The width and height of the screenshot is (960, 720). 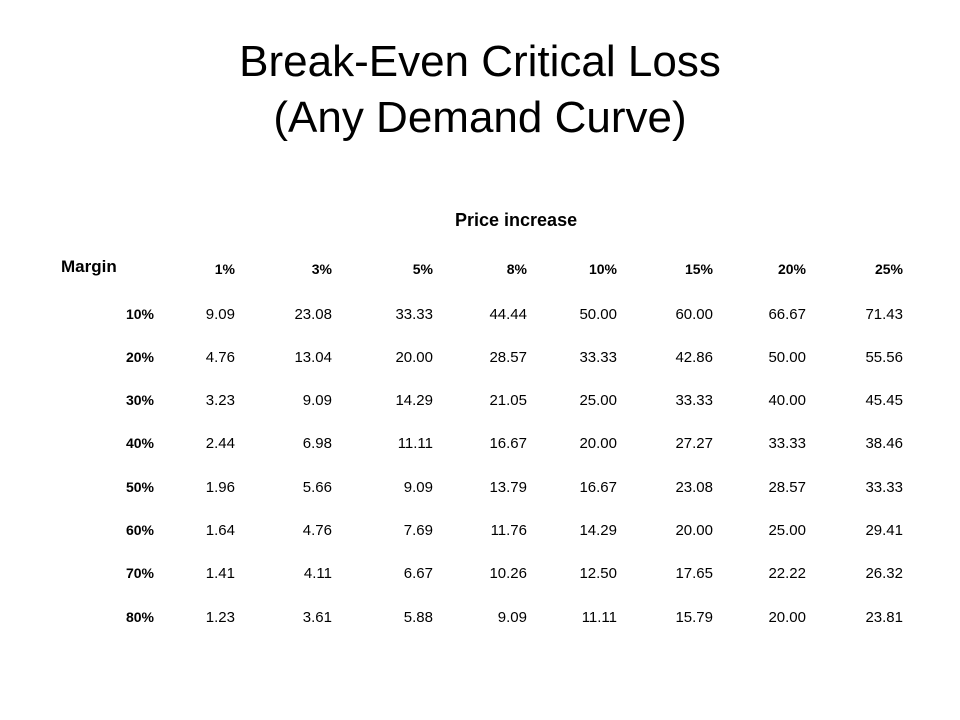 I want to click on table-cell: 42.86, so click(x=694, y=357).